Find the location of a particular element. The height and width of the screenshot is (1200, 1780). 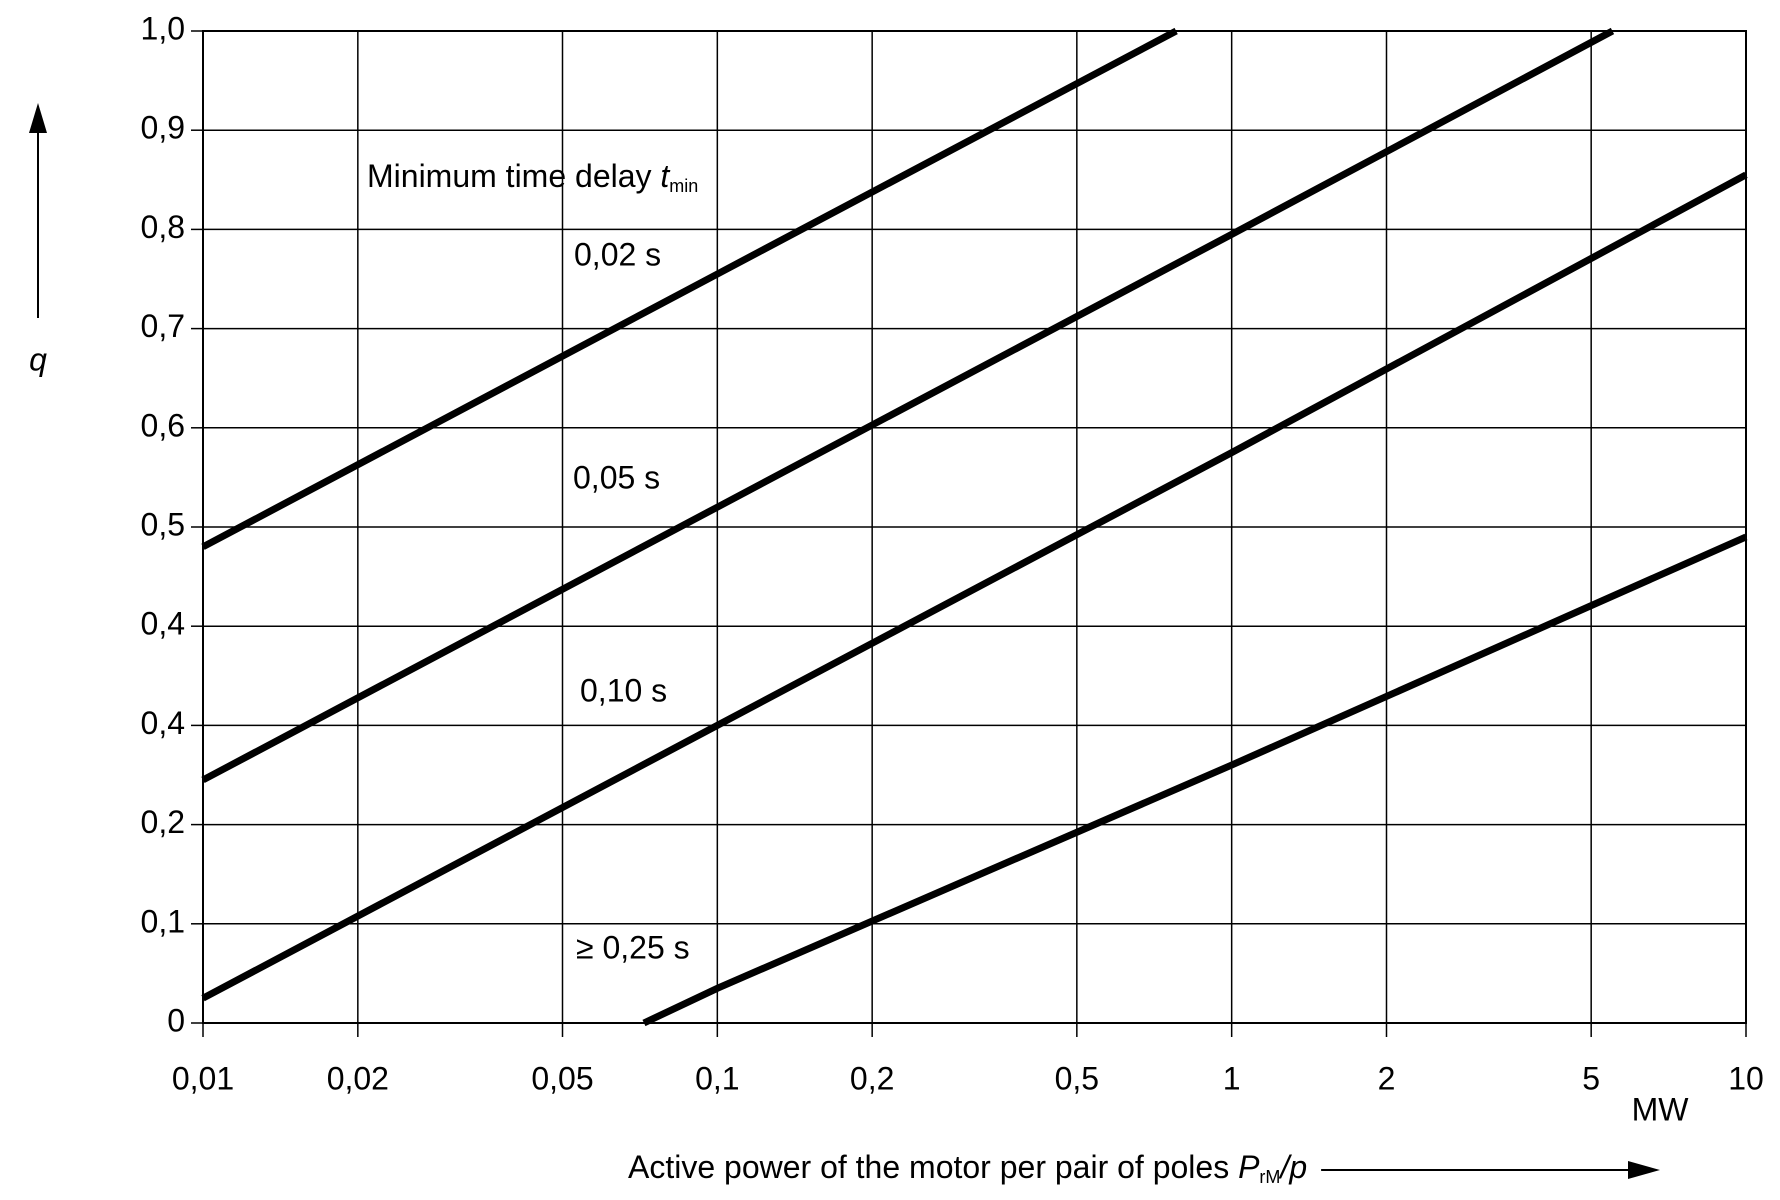

y-tick-label: 0 is located at coordinates (176, 1020).